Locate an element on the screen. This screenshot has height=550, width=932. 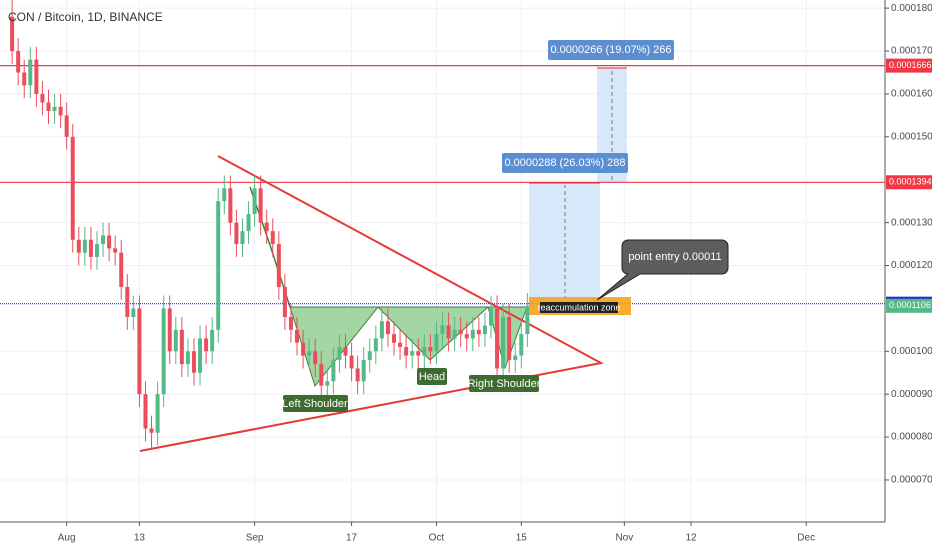
target-label: 0.0000266 (19.07%) 266 is located at coordinates (610, 50).